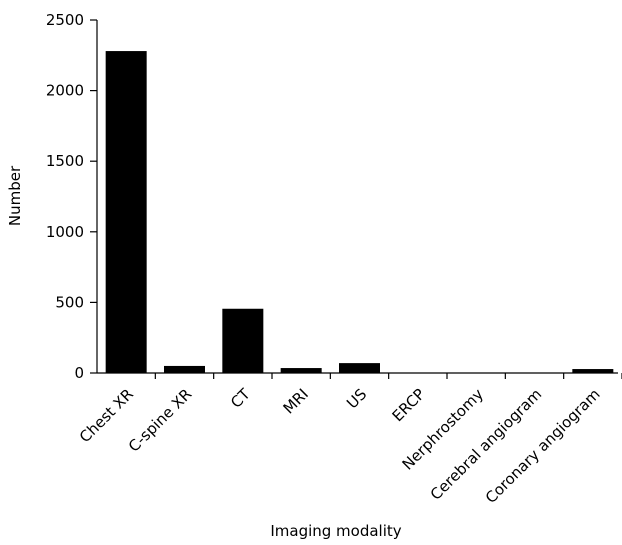 The image size is (622, 545). What do you see at coordinates (106, 415) in the screenshot?
I see `x-tick-label: Chest XR` at bounding box center [106, 415].